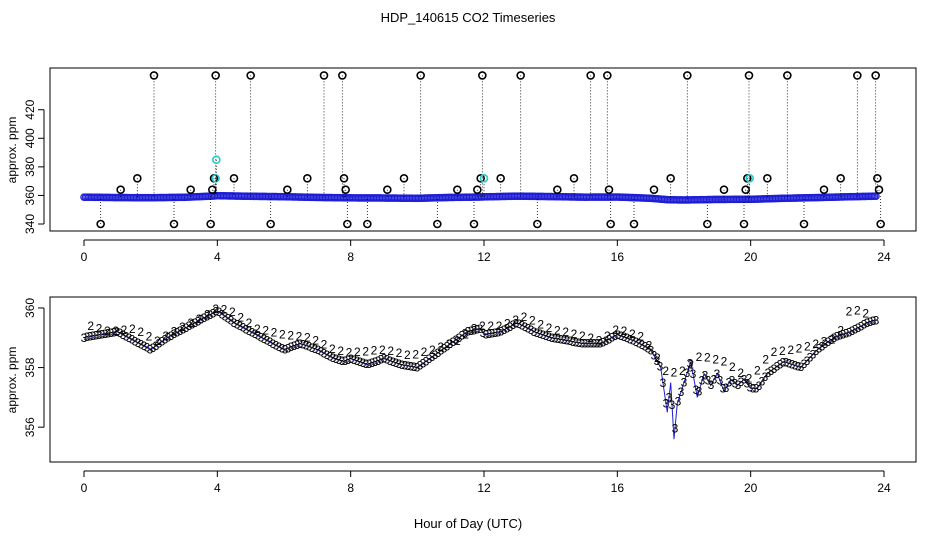 The image size is (936, 540). Describe the element at coordinates (350, 488) in the screenshot. I see `x-tick-label: 8` at that location.